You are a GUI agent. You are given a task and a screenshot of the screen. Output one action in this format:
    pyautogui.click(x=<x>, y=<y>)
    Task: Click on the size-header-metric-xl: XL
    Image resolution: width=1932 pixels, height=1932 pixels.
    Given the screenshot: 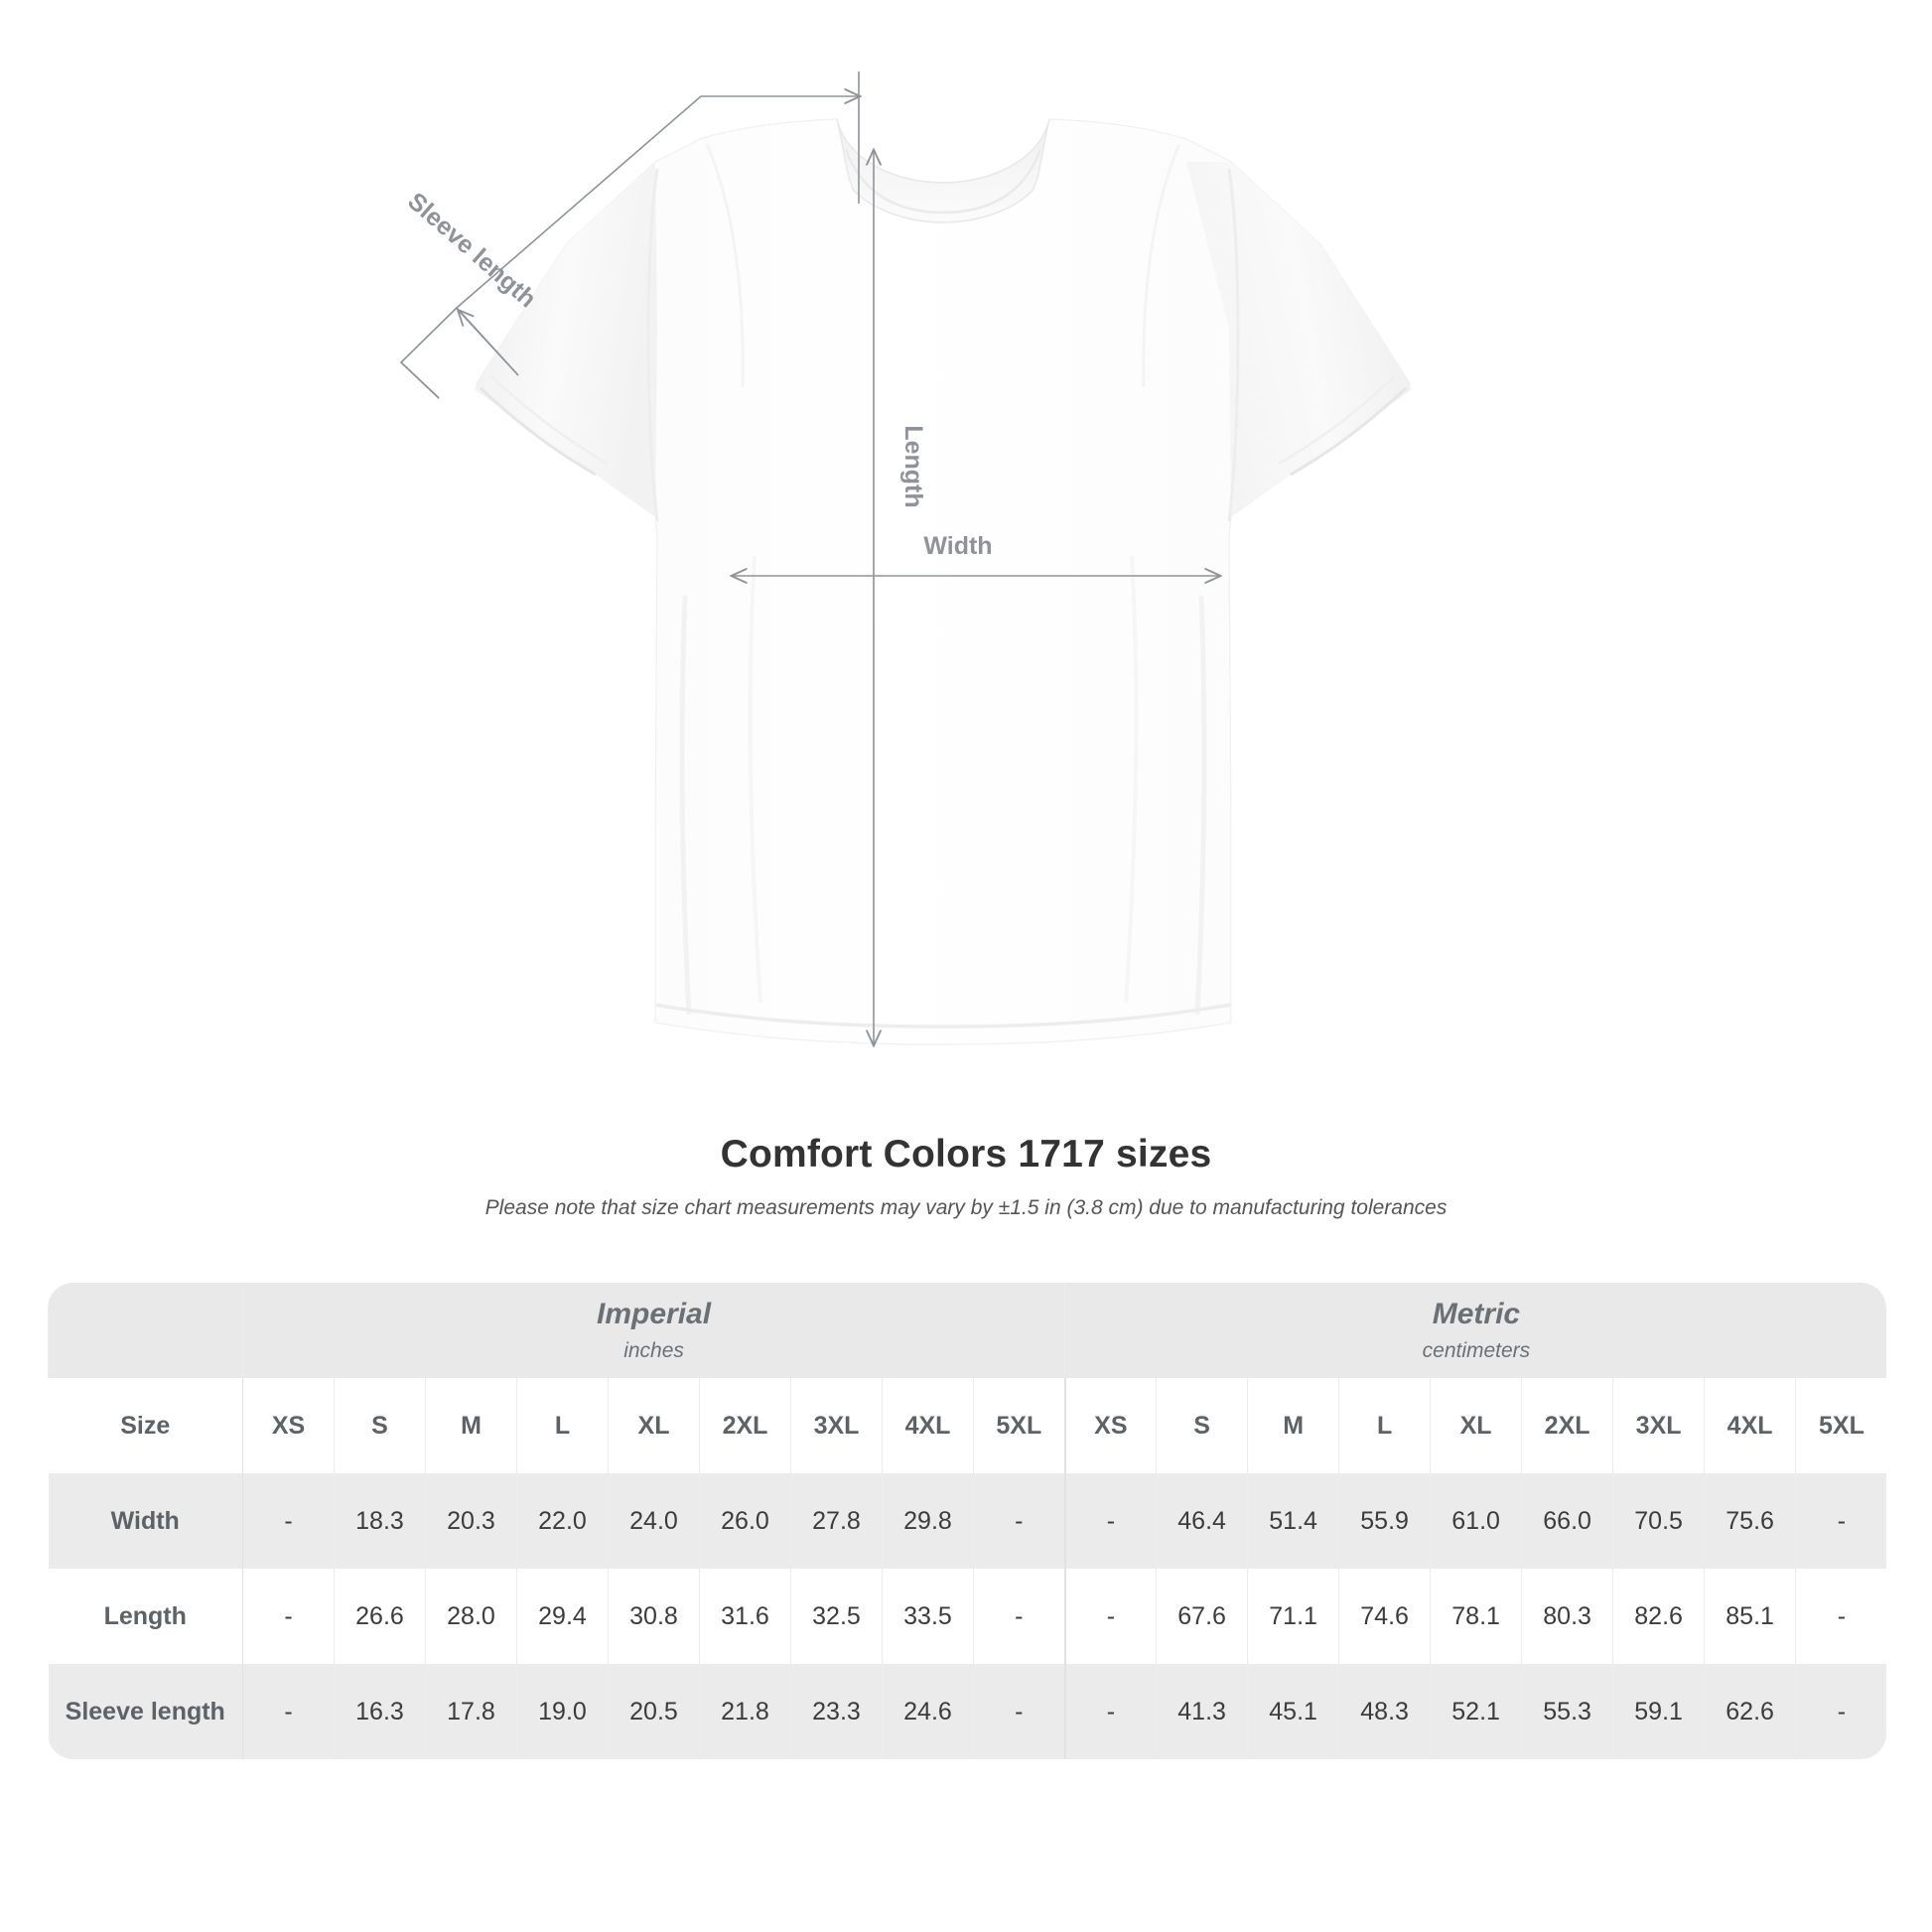 What is the action you would take?
    pyautogui.click(x=1476, y=1425)
    